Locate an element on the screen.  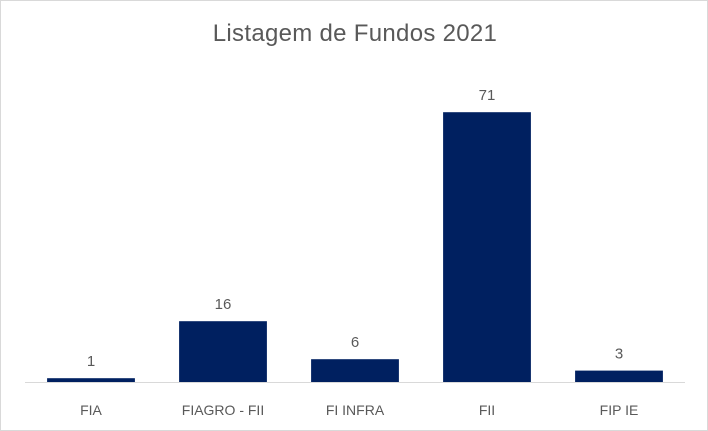
x-tick-label-fip-ie: FIP IE is located at coordinates (619, 410).